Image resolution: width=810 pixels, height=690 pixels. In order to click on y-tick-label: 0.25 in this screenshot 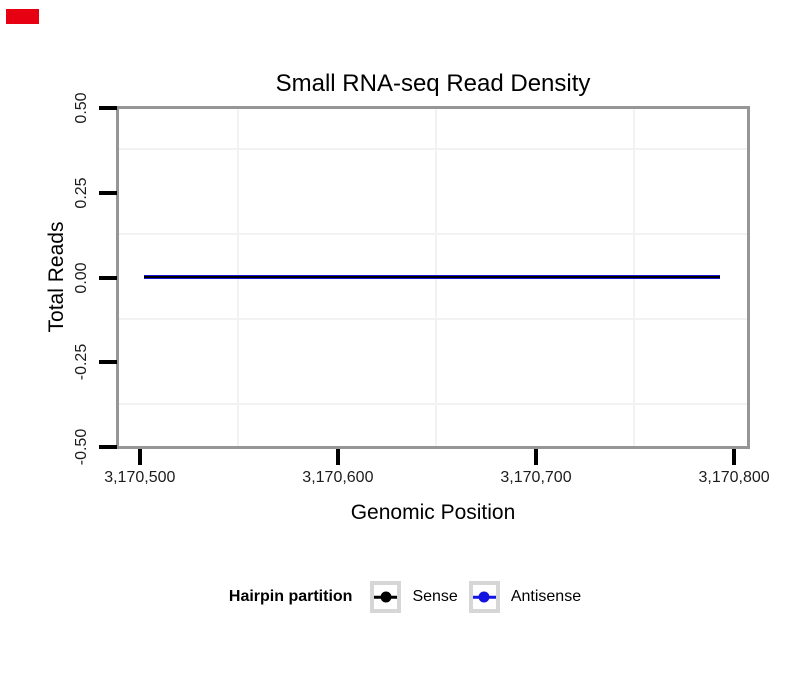, I will do `click(81, 193)`.